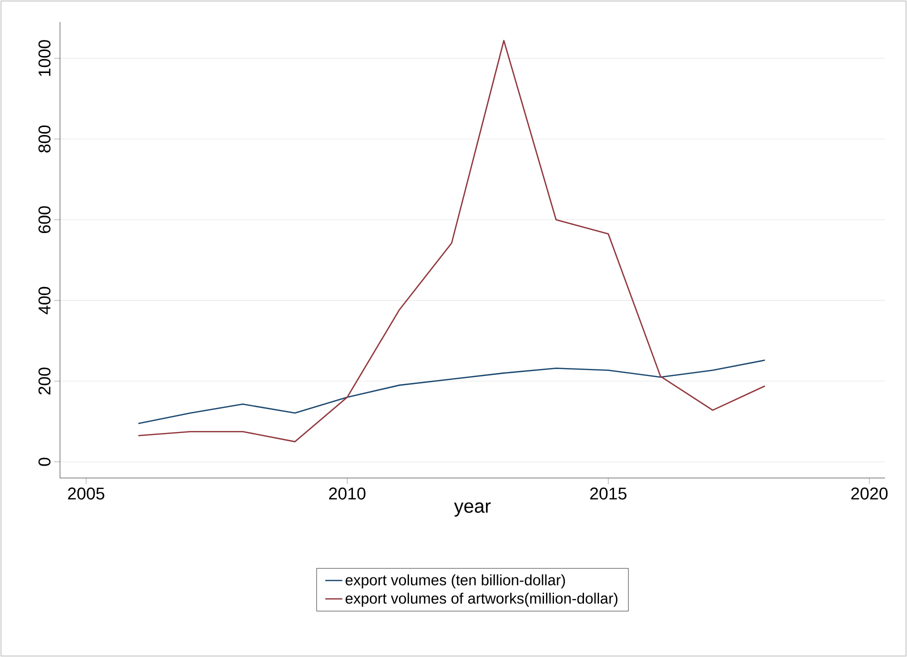 The image size is (907, 657). What do you see at coordinates (44, 381) in the screenshot?
I see `y-tick-label: 200` at bounding box center [44, 381].